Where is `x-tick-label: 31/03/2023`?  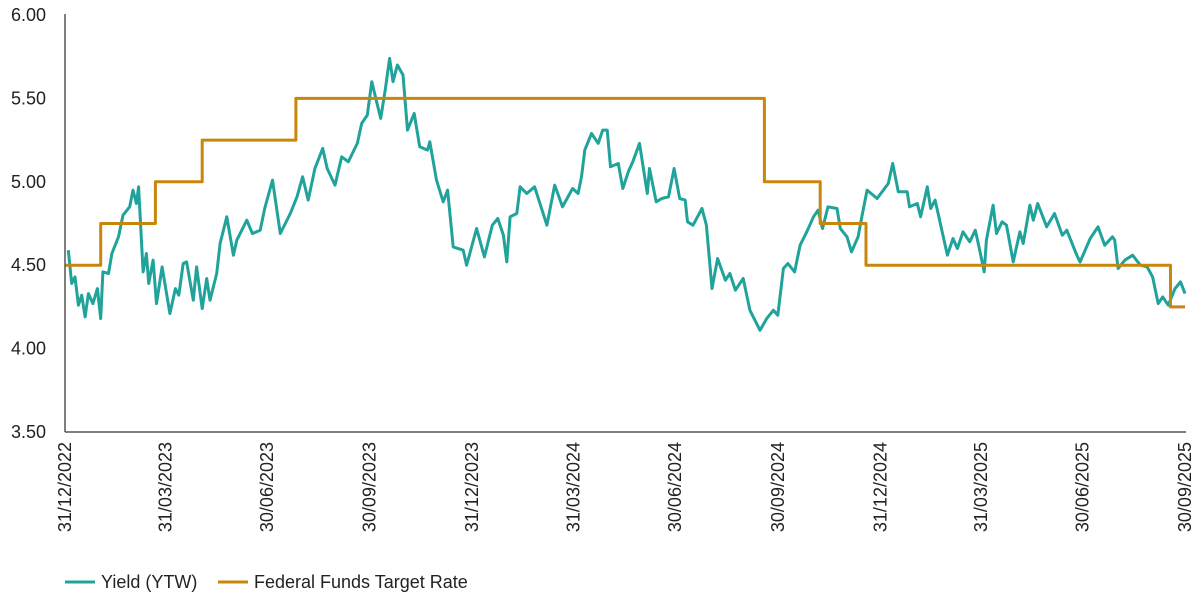
x-tick-label: 31/03/2023 is located at coordinates (165, 487).